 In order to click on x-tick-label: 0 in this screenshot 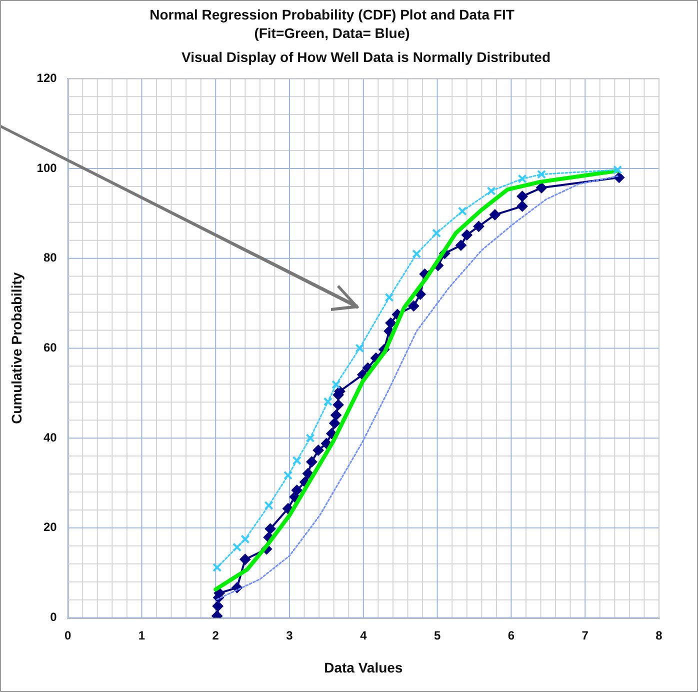, I will do `click(68, 635)`.